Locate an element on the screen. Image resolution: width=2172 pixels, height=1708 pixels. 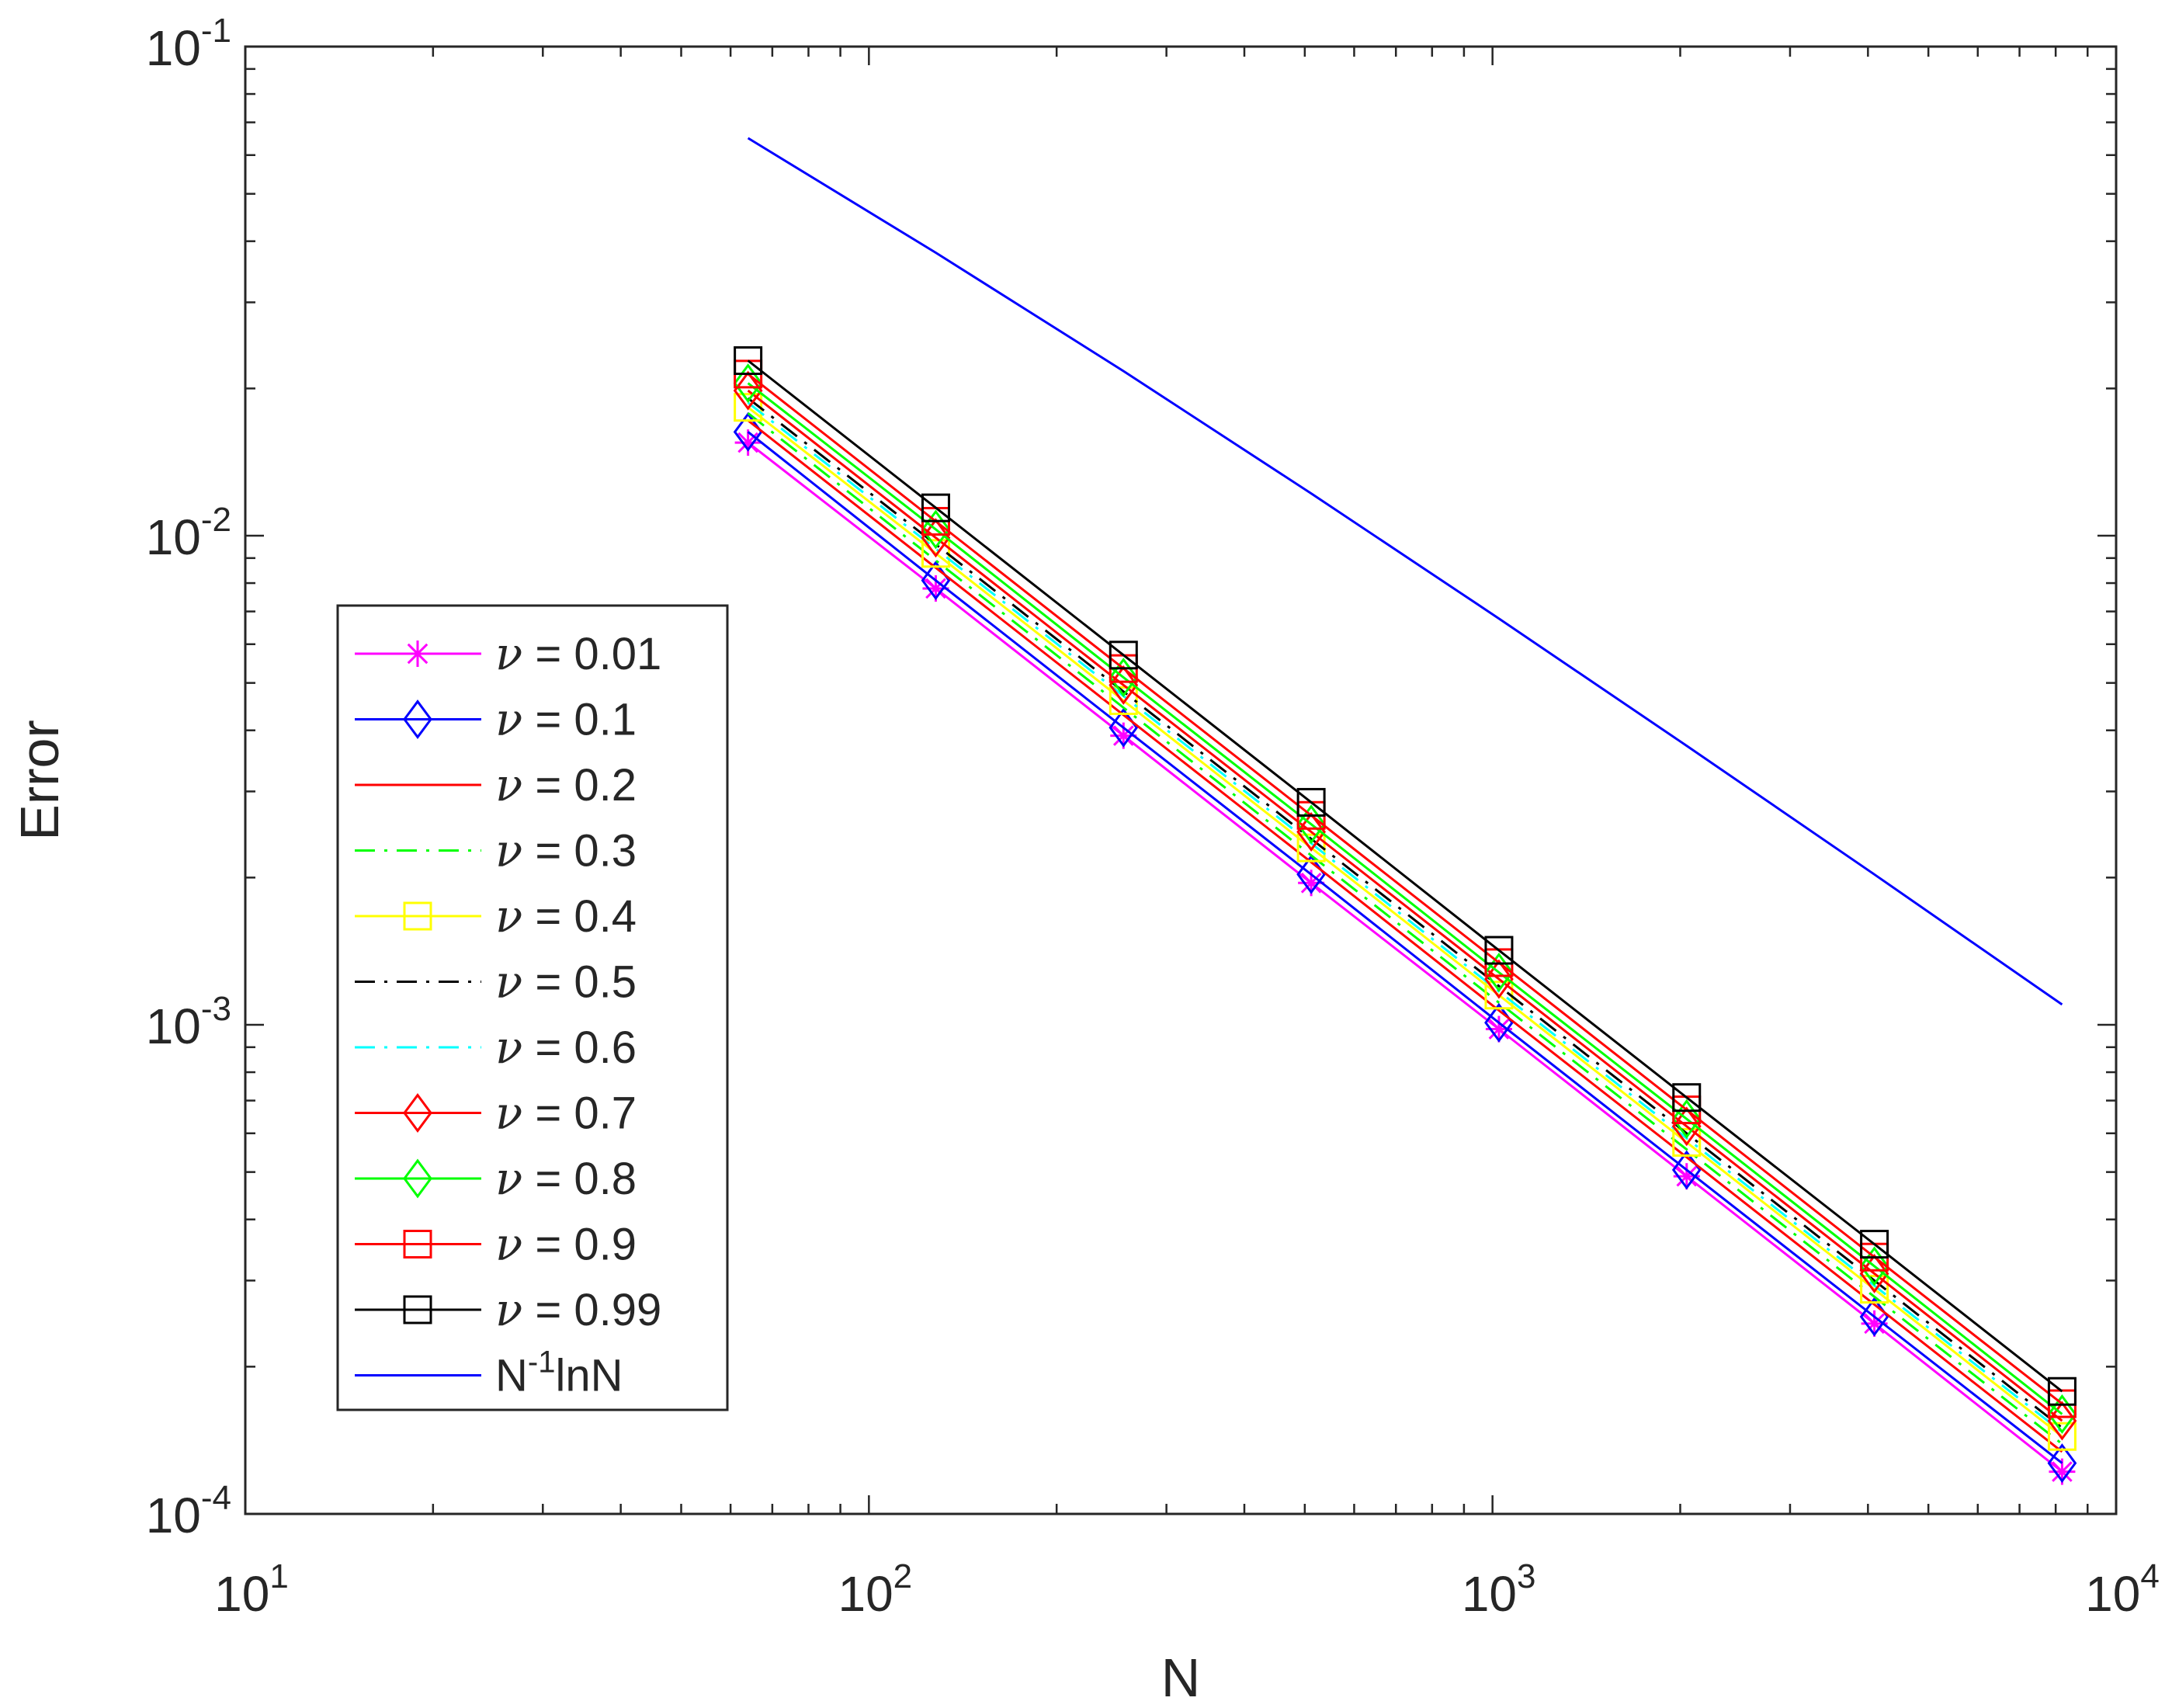
x-tick-label: 10³ is located at coordinates (1499, 1590).